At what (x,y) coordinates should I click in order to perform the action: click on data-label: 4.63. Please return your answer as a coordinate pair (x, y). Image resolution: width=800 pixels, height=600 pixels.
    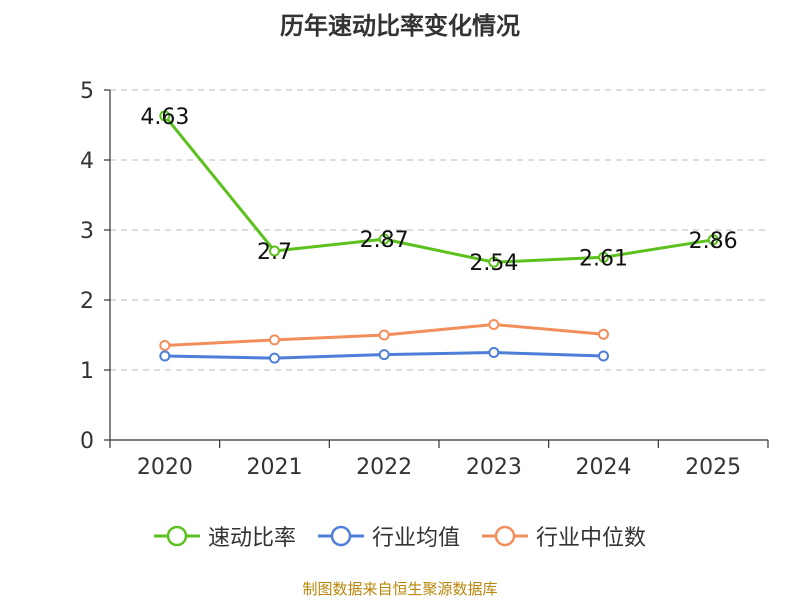
    Looking at the image, I should click on (164, 117).